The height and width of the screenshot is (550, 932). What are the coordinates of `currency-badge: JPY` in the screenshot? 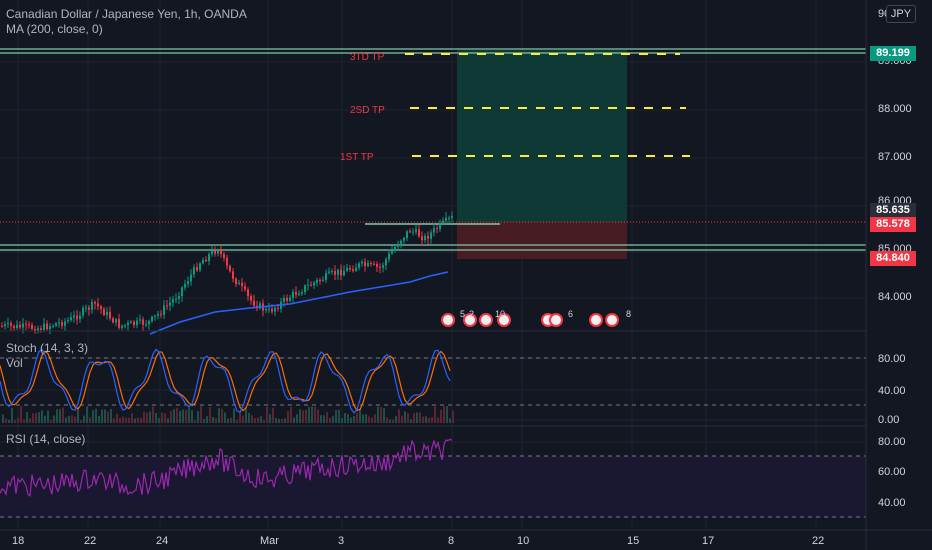 It's located at (901, 14).